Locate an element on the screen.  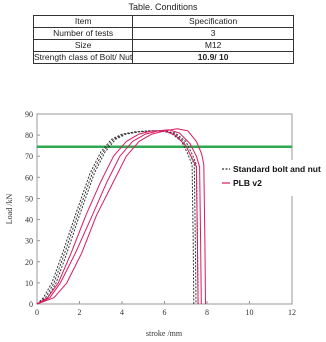
table-row: Number of tests 3 is located at coordinates (163, 33).